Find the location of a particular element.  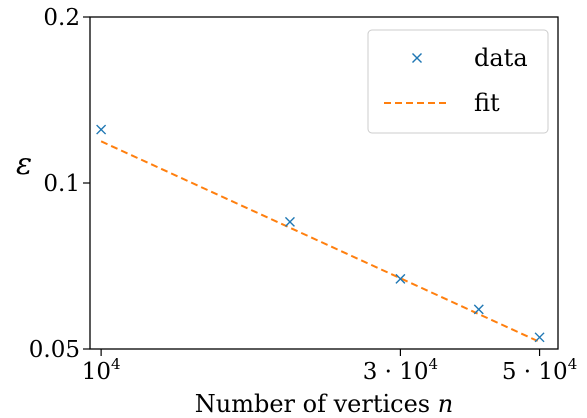

x-tick-label-base: 3 · 10 is located at coordinates (396, 372).